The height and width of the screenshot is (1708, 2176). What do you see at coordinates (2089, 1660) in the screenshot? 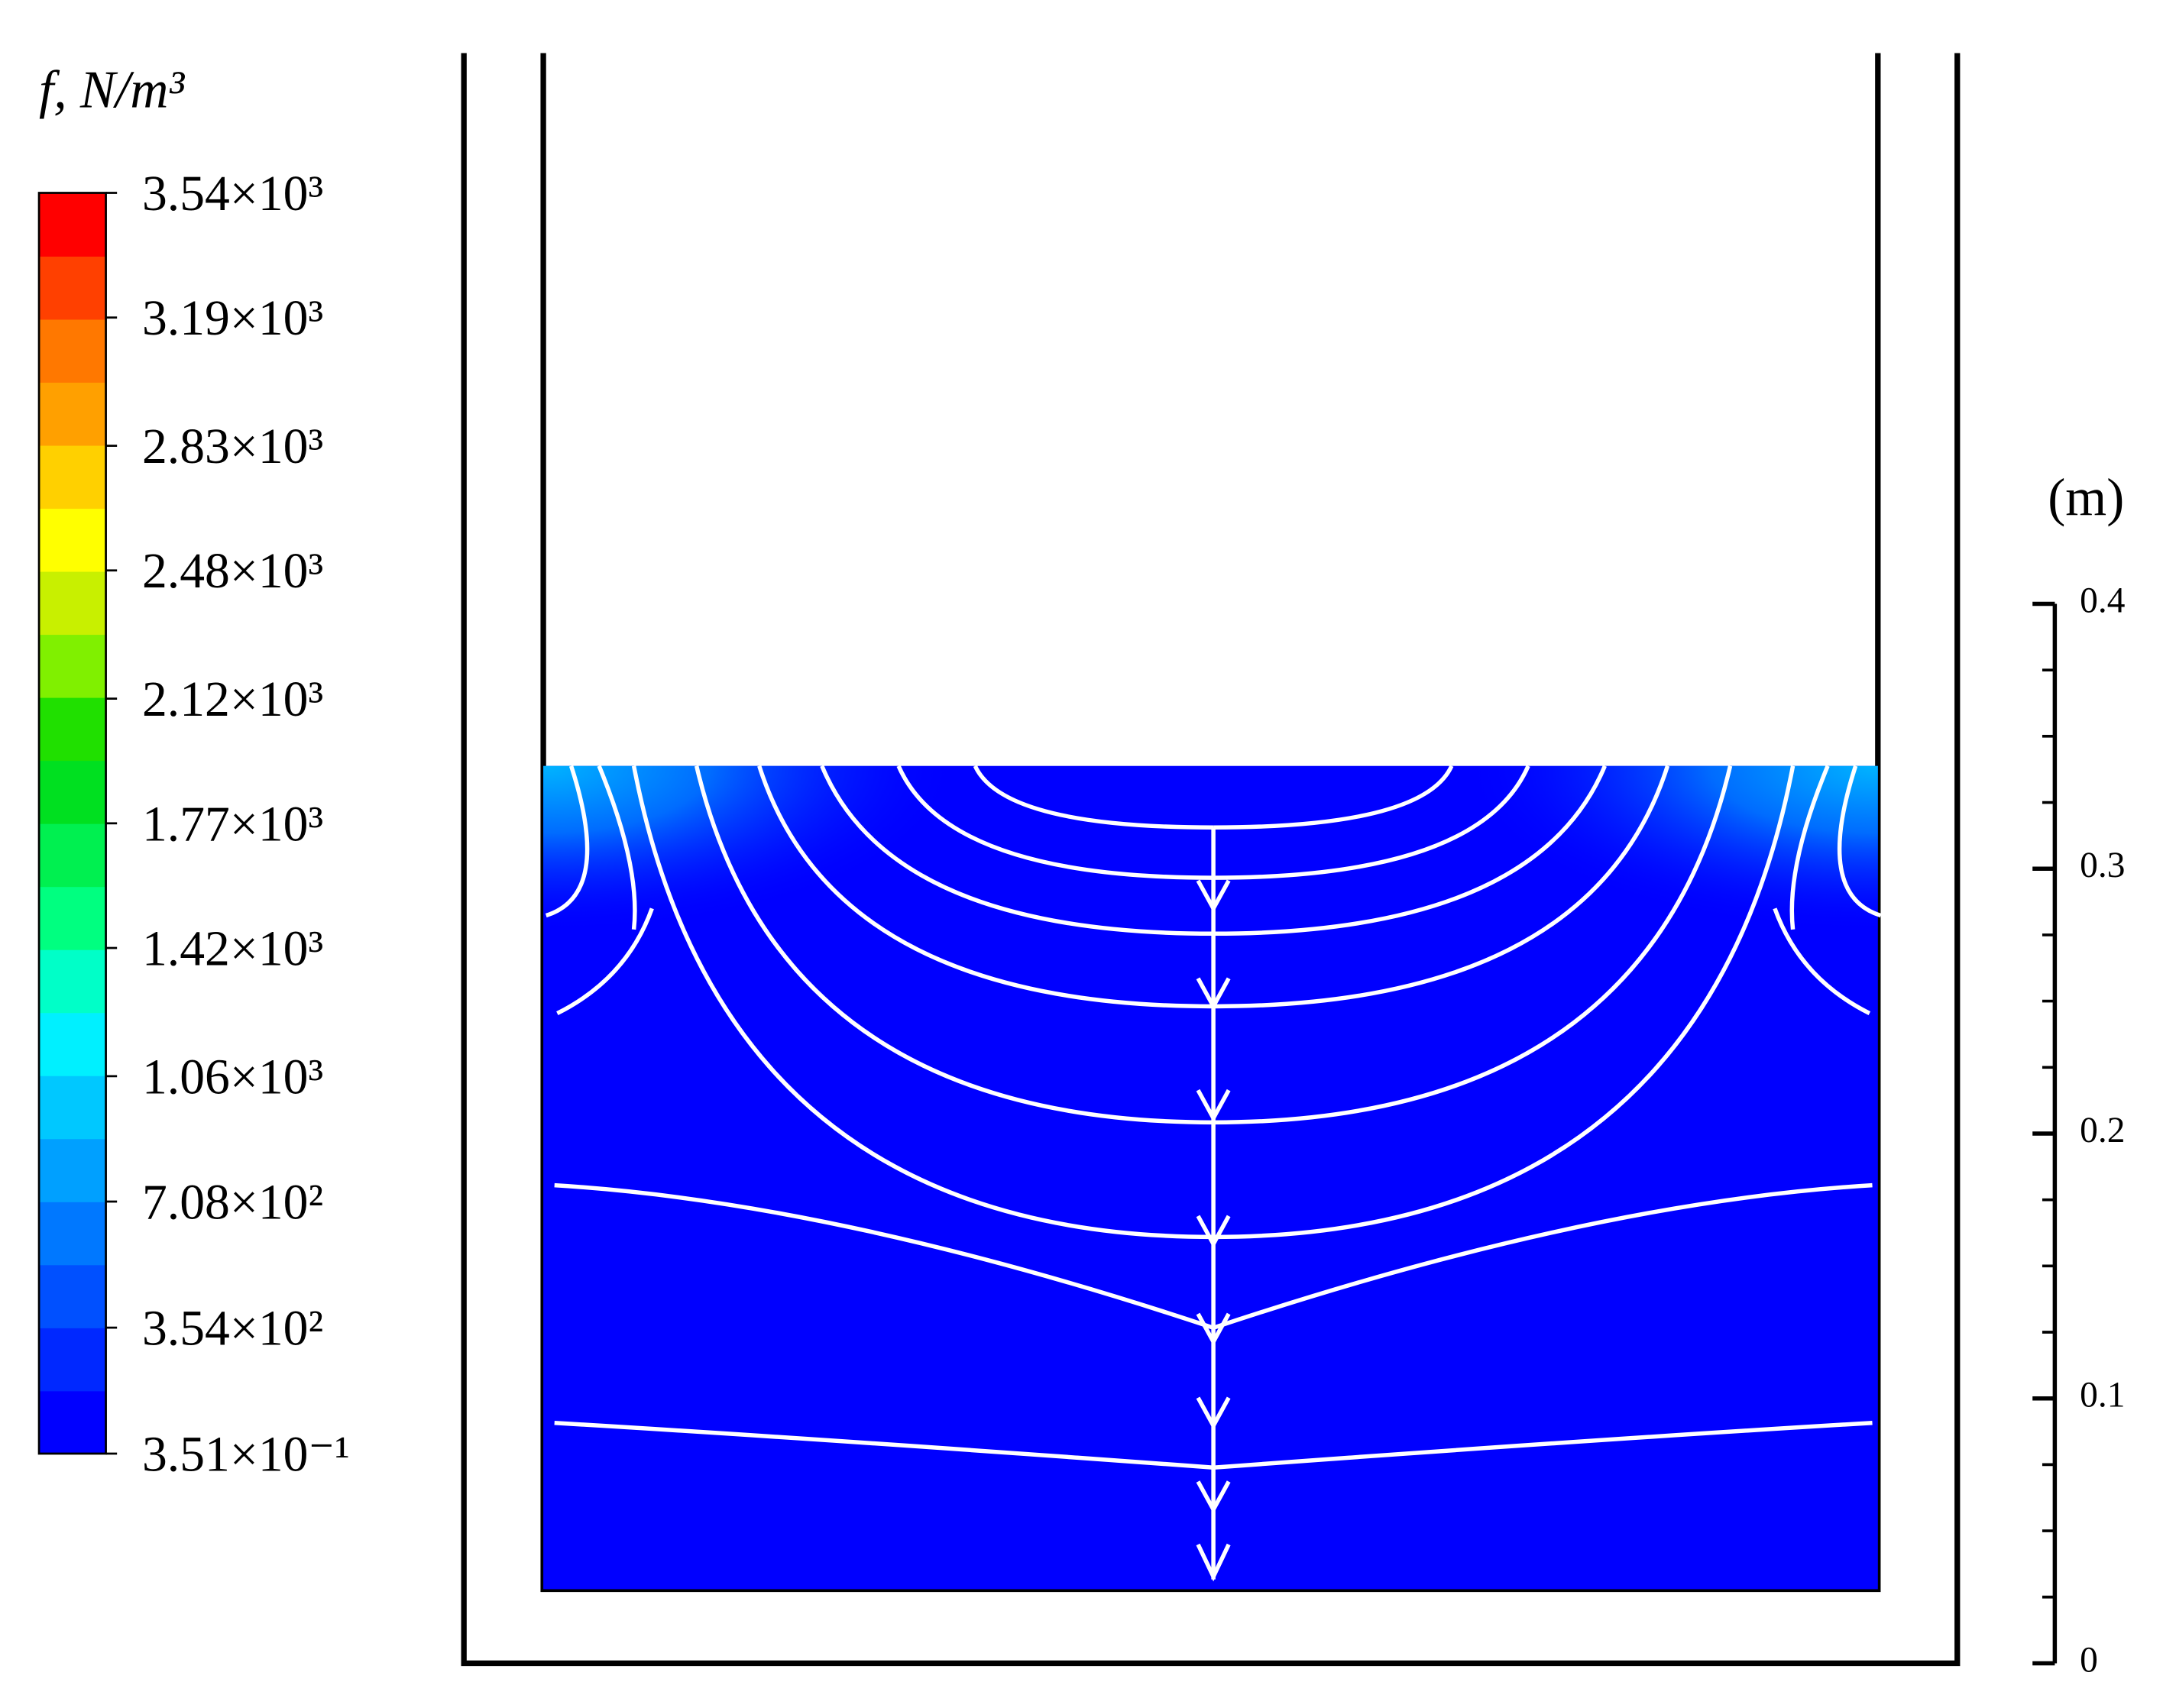
I see `scale-tick-label: 0` at bounding box center [2089, 1660].